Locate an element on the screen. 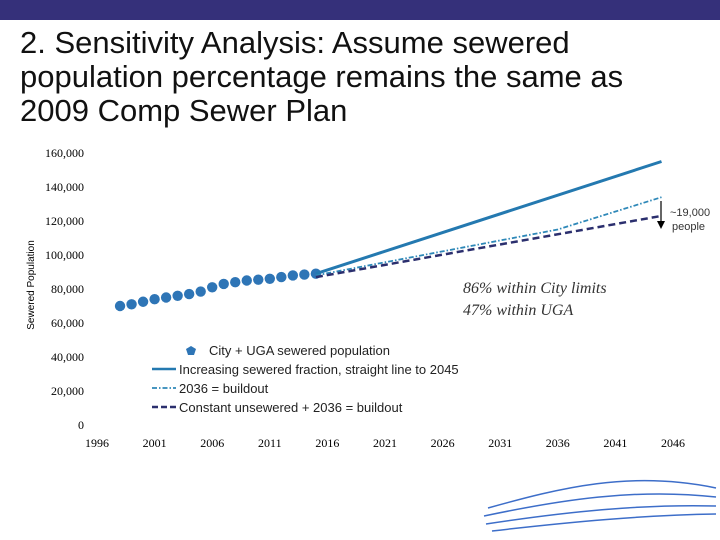  gap-annotation-unit: people is located at coordinates (688, 227).